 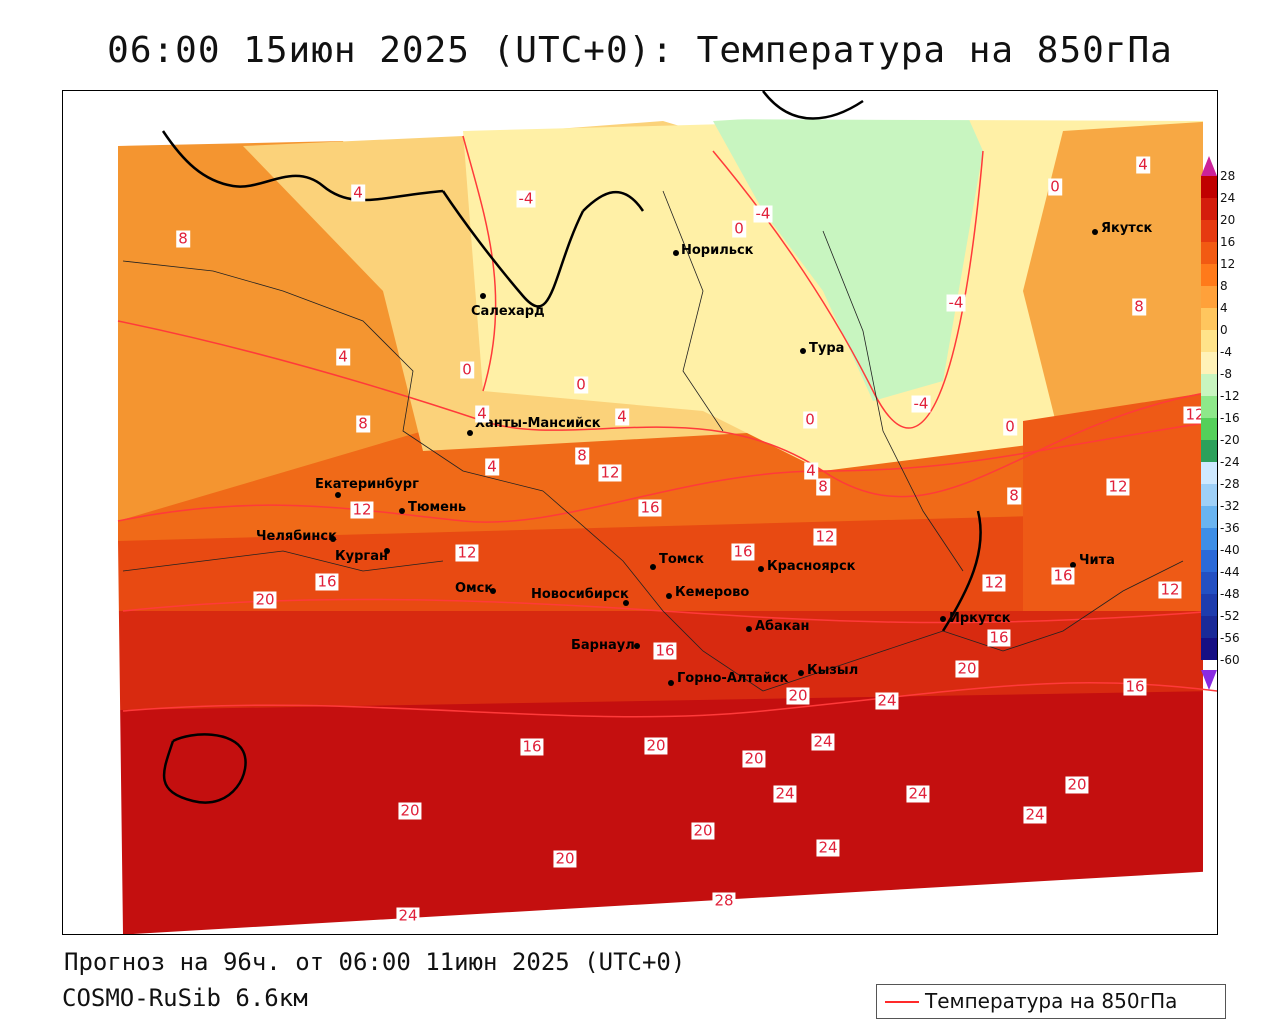 I want to click on city-label-chita: Чита, so click(x=1097, y=560).